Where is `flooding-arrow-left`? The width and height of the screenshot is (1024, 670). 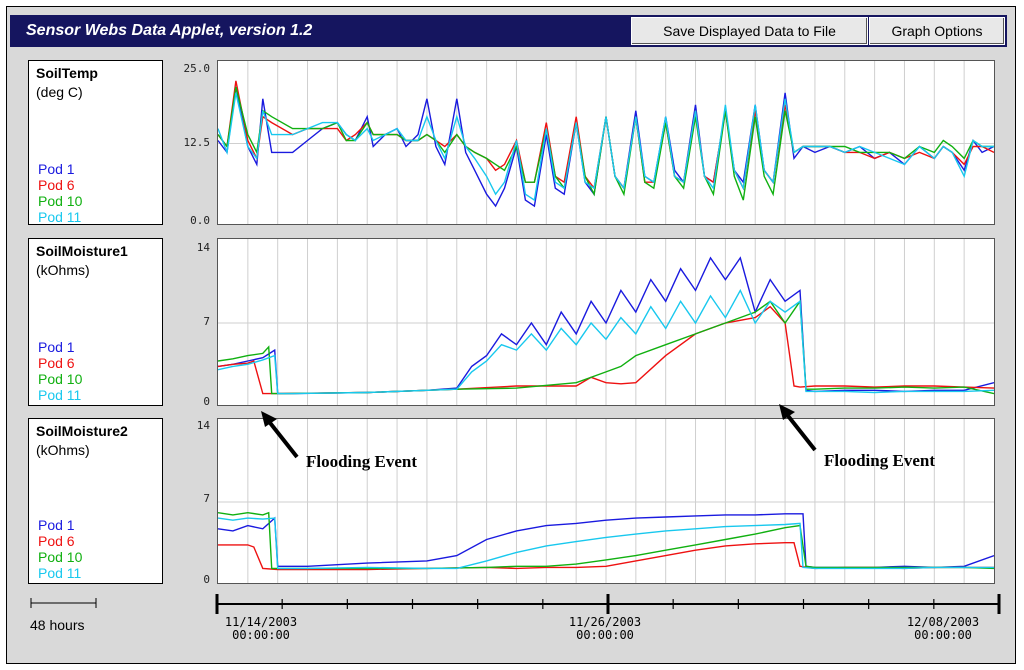 flooding-arrow-left is located at coordinates (280, 435).